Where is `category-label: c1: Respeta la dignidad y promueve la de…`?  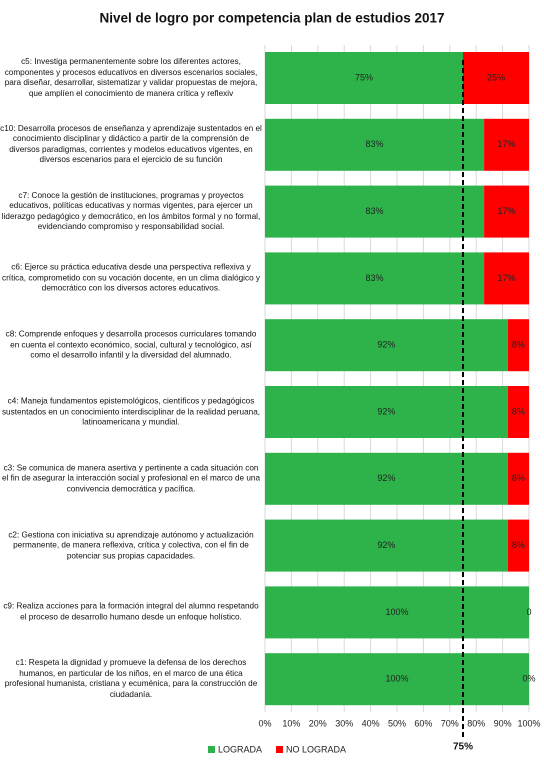
category-label: c1: Respeta la dignidad y promueve la de… is located at coordinates (131, 678).